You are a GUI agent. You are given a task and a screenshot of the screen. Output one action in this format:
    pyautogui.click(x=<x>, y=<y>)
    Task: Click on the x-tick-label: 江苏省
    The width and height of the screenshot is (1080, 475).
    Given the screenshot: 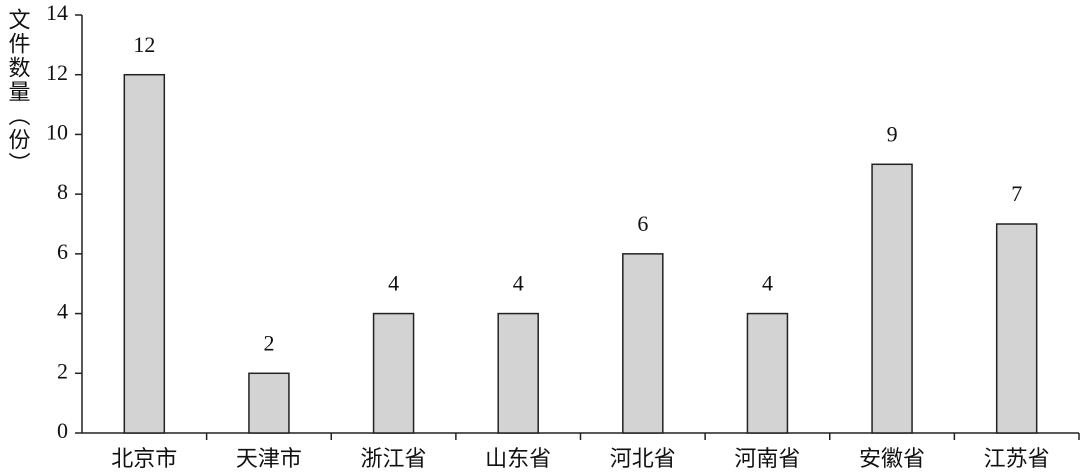 What is the action you would take?
    pyautogui.click(x=1017, y=458)
    